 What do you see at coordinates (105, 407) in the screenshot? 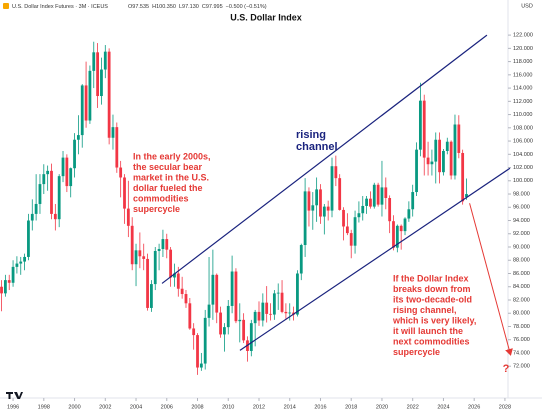
I see `x-tick-label: 2002` at bounding box center [105, 407].